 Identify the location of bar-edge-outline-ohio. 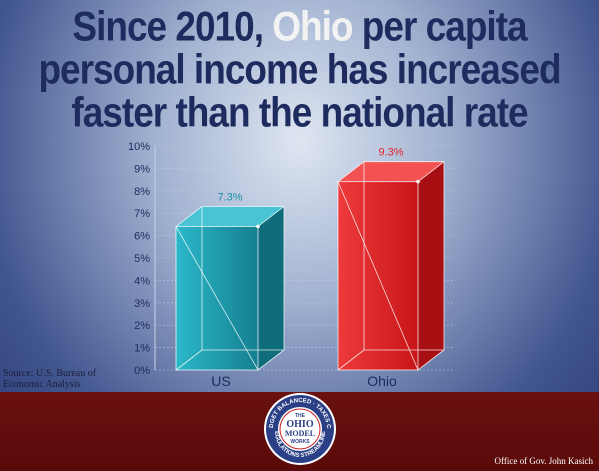
(391, 266).